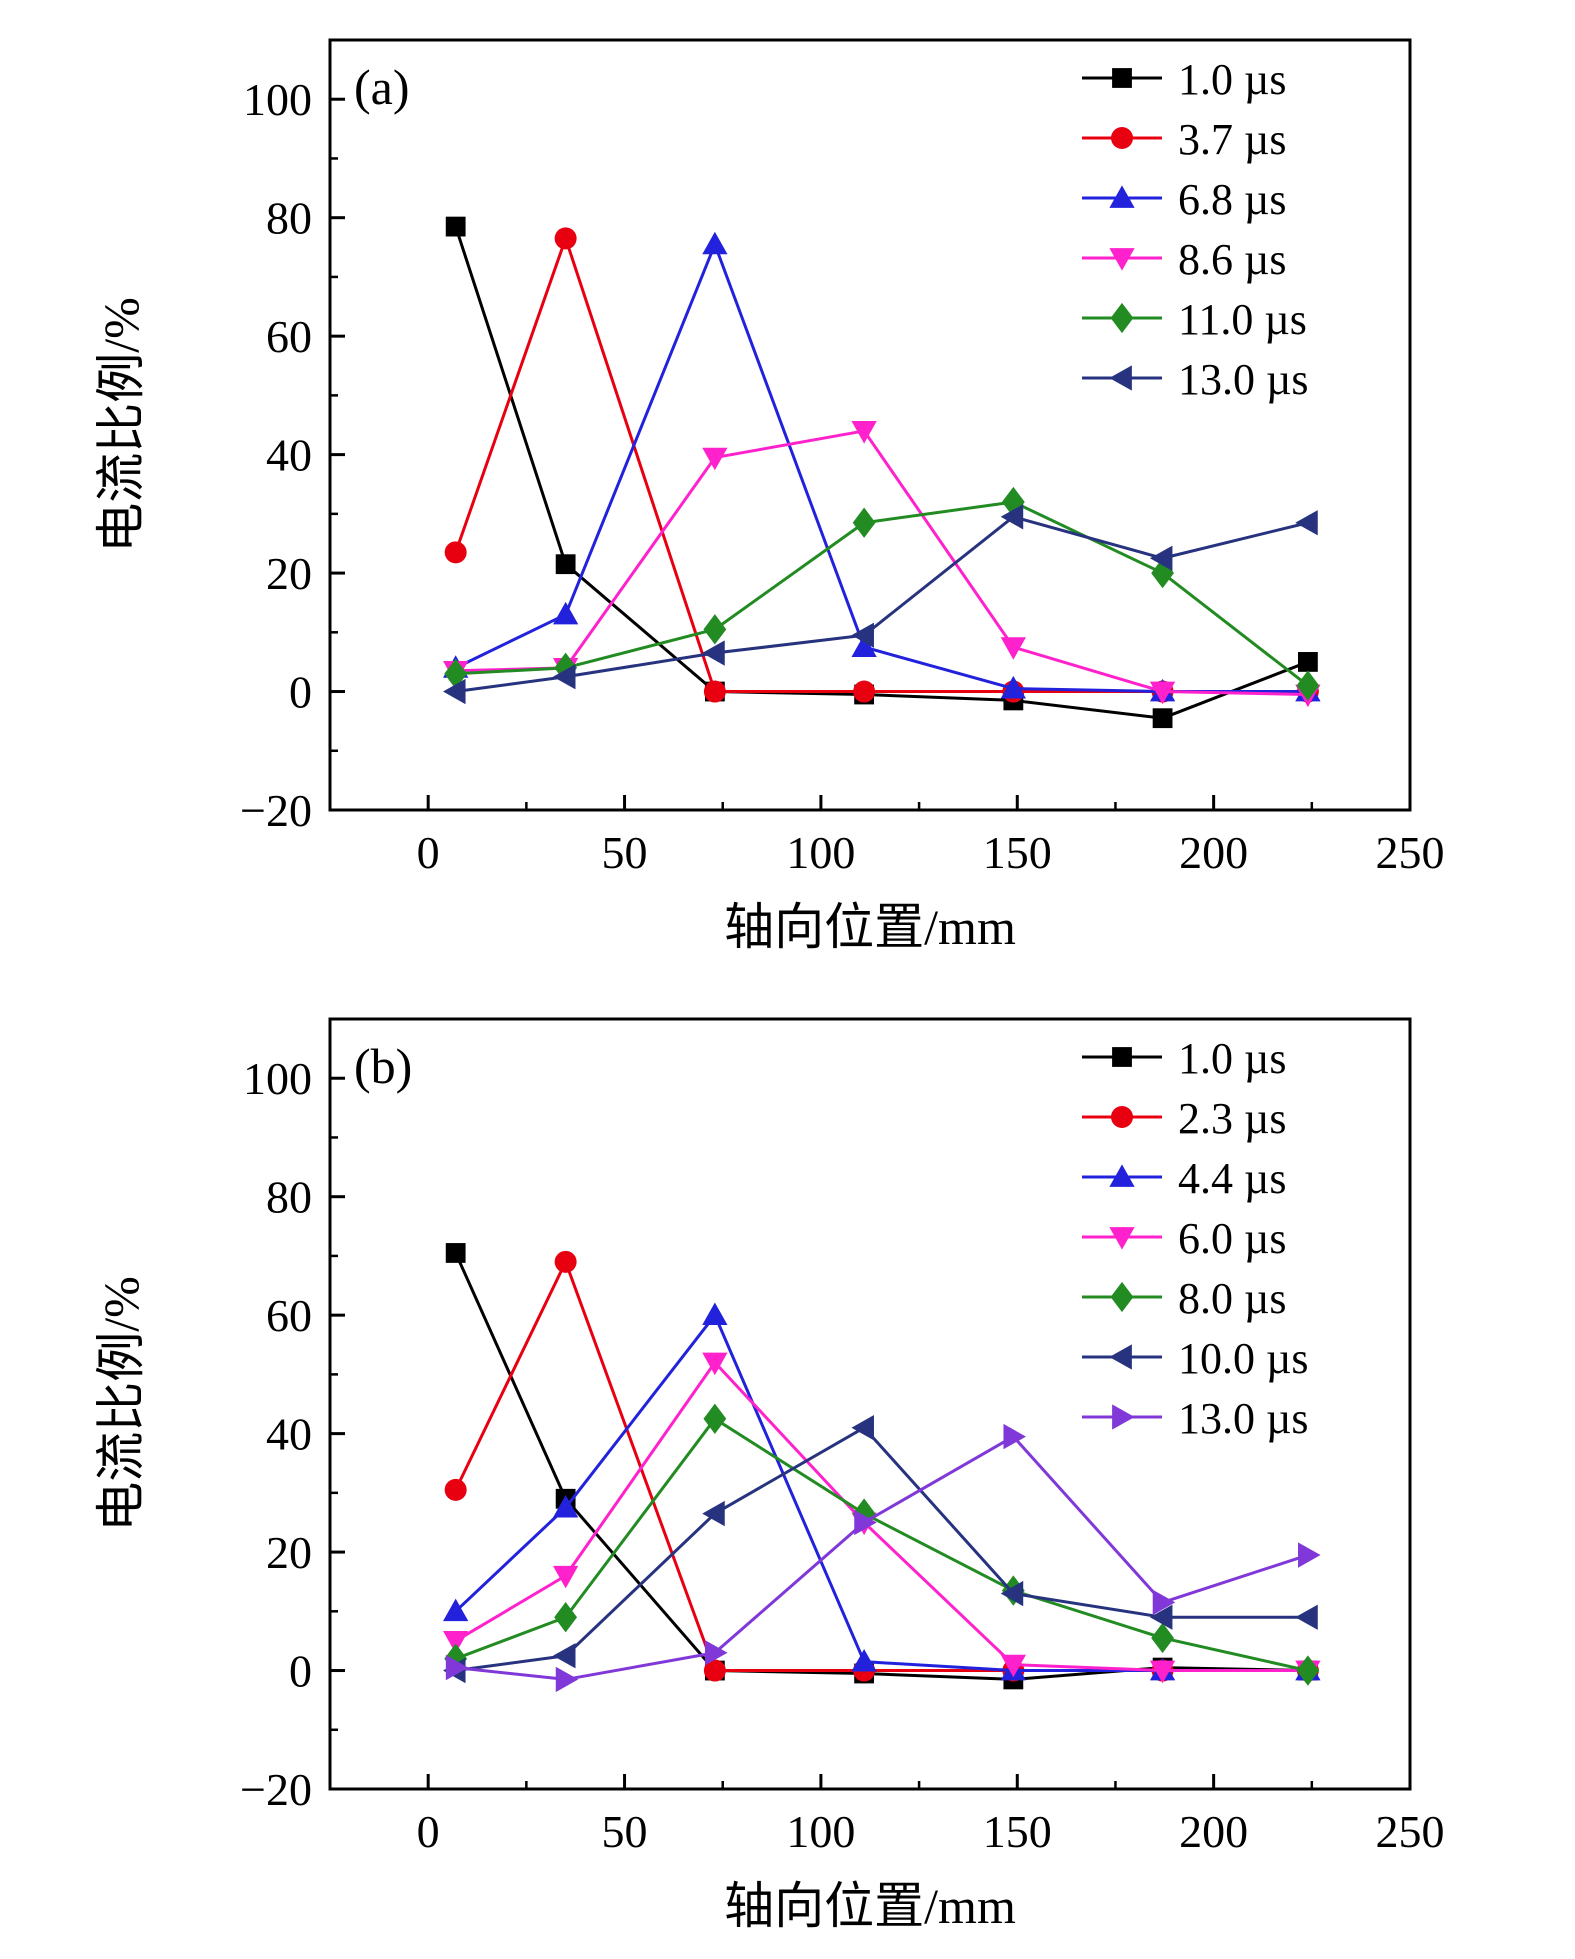 This screenshot has width=1575, height=1959. What do you see at coordinates (1232, 79) in the screenshot?
I see `legend-label: 1.0 µs` at bounding box center [1232, 79].